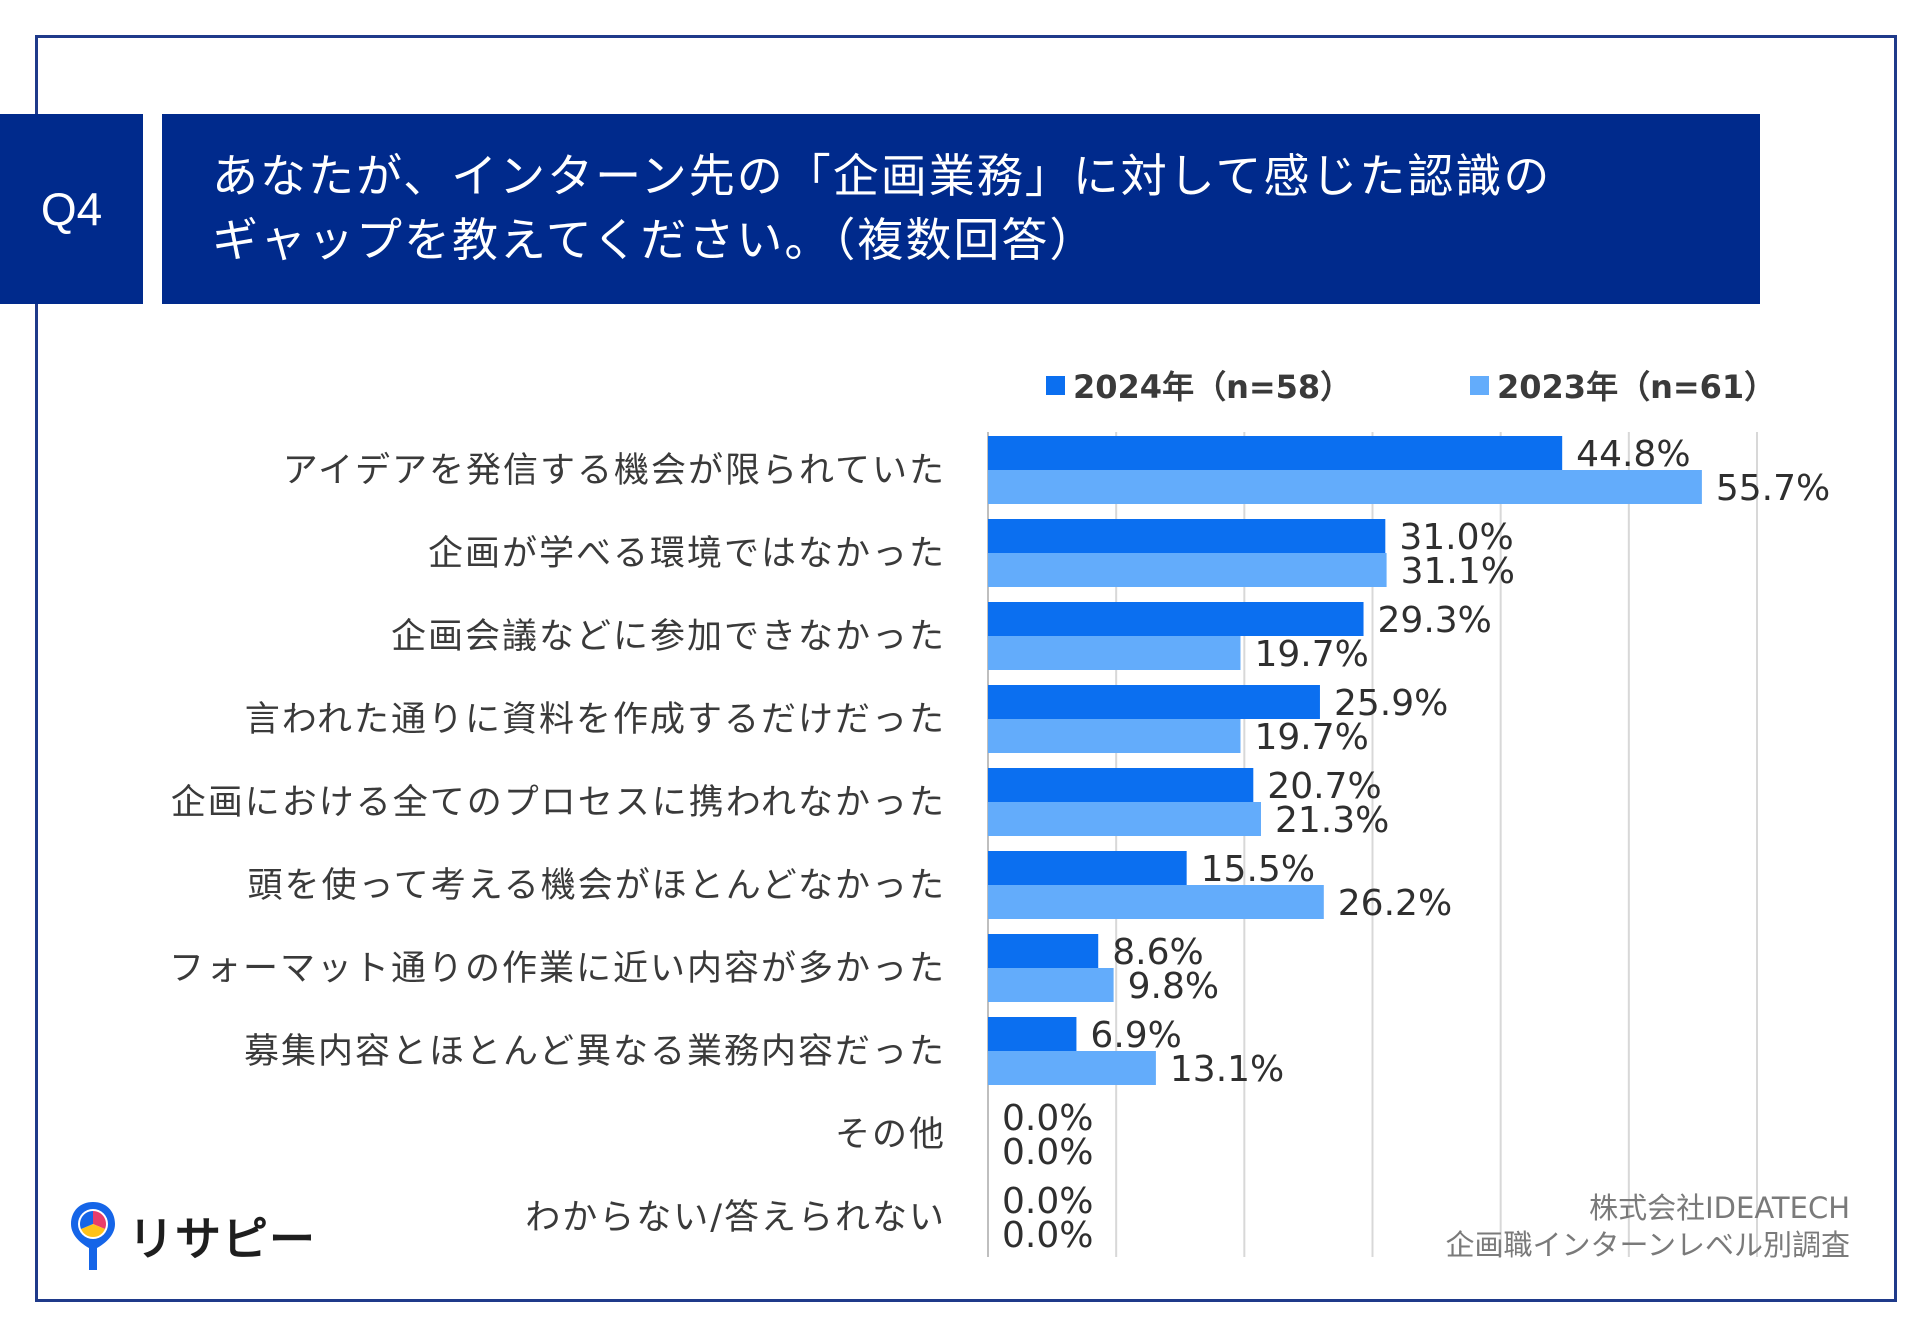 The width and height of the screenshot is (1920, 1329). What do you see at coordinates (597, 886) in the screenshot?
I see `category-label: 頭を使って考える機会がほとんどなかった` at bounding box center [597, 886].